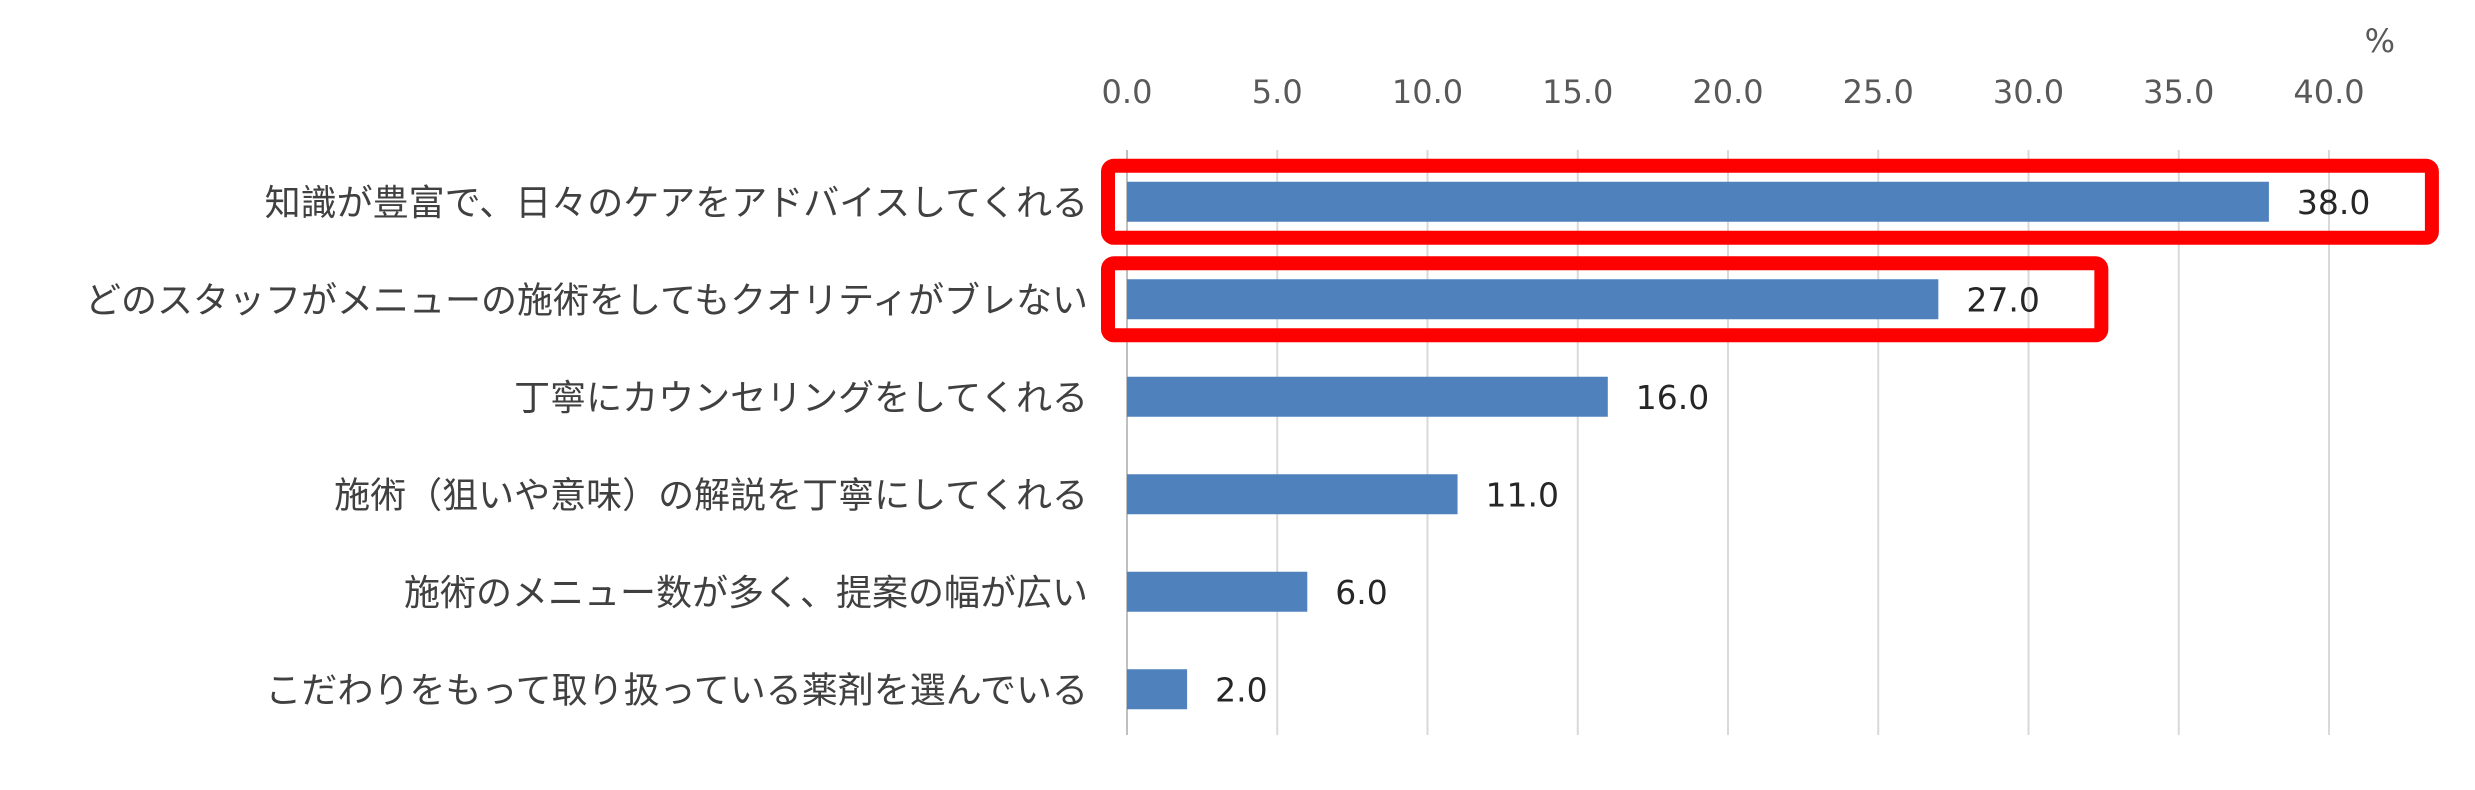 This screenshot has width=2475, height=790. I want to click on x-tick-label: 25.0, so click(1878, 92).